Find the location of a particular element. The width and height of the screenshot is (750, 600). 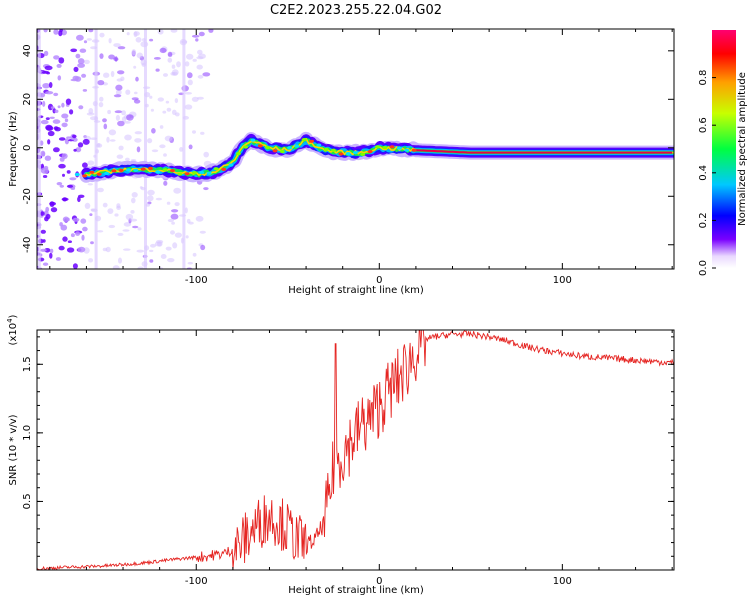

snr-xlabel: Height of straight line (km) is located at coordinates (356, 590).